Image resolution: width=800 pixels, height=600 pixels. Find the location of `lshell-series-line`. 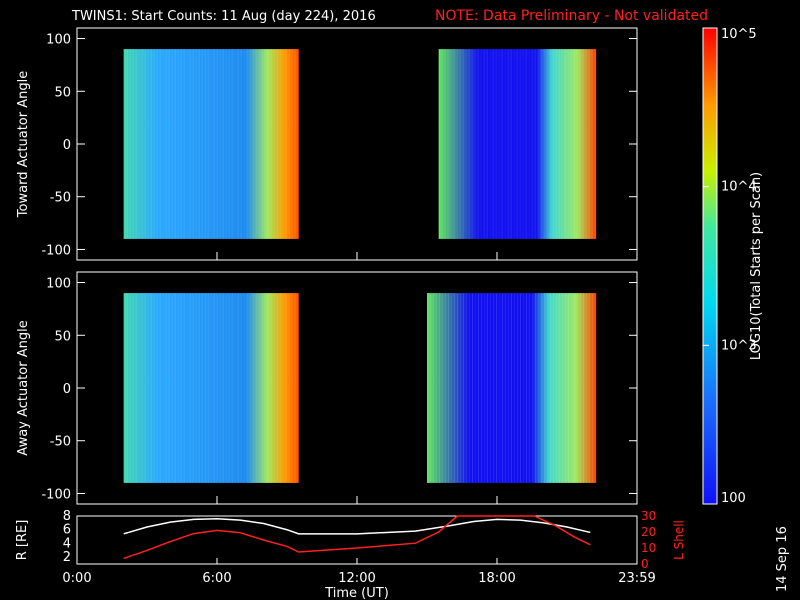

lshell-series-line is located at coordinates (357, 537).